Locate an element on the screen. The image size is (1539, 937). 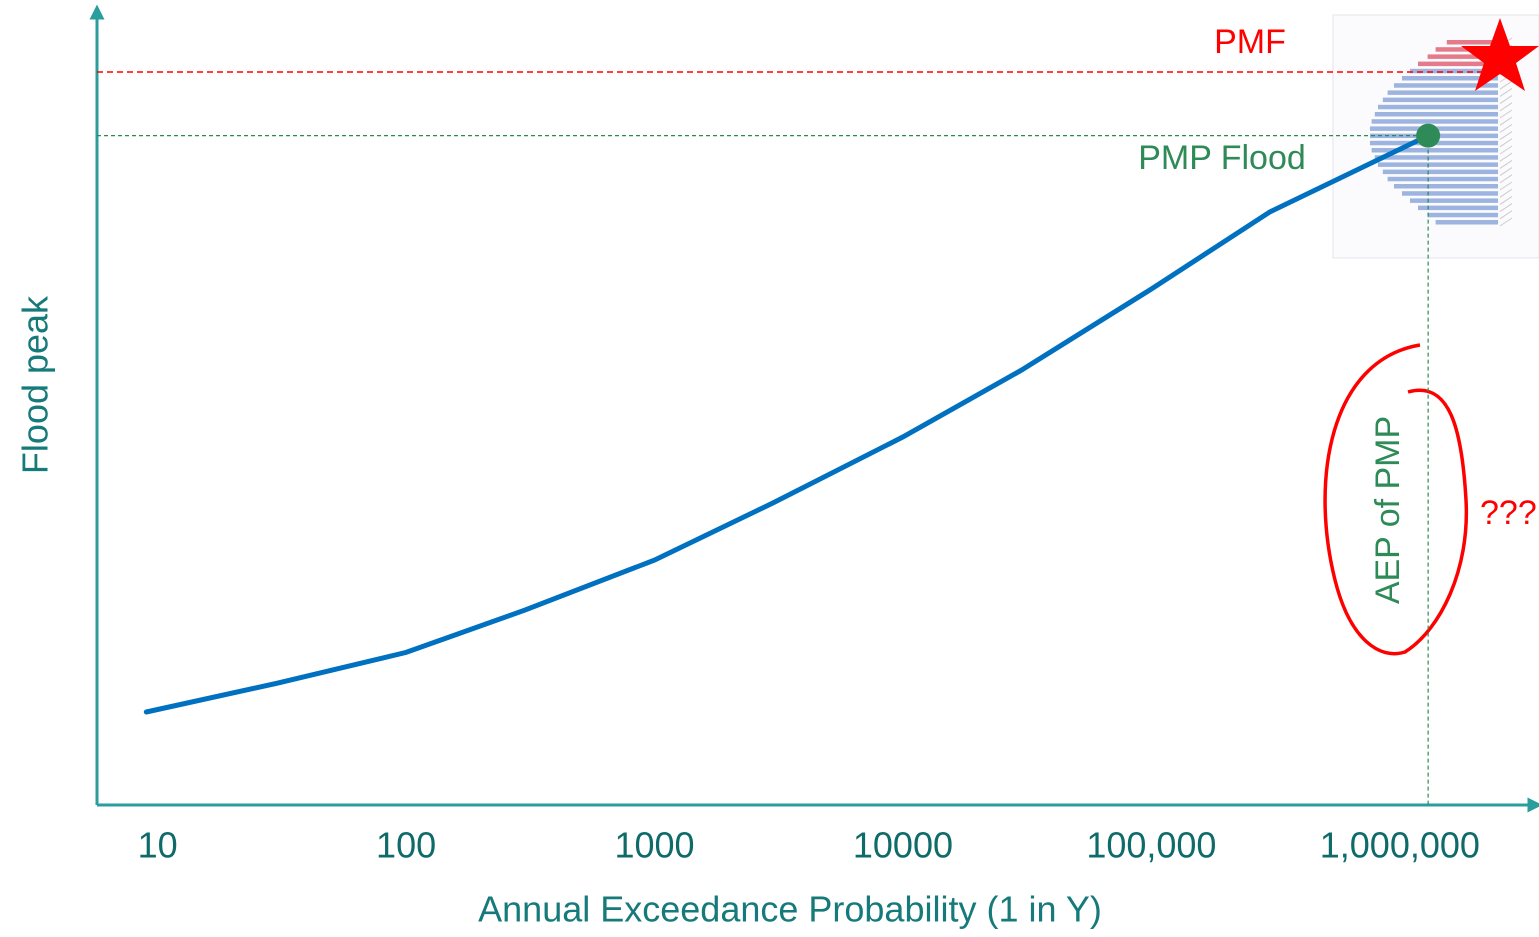
aep-label: AEP of PMP is located at coordinates (1388, 510).